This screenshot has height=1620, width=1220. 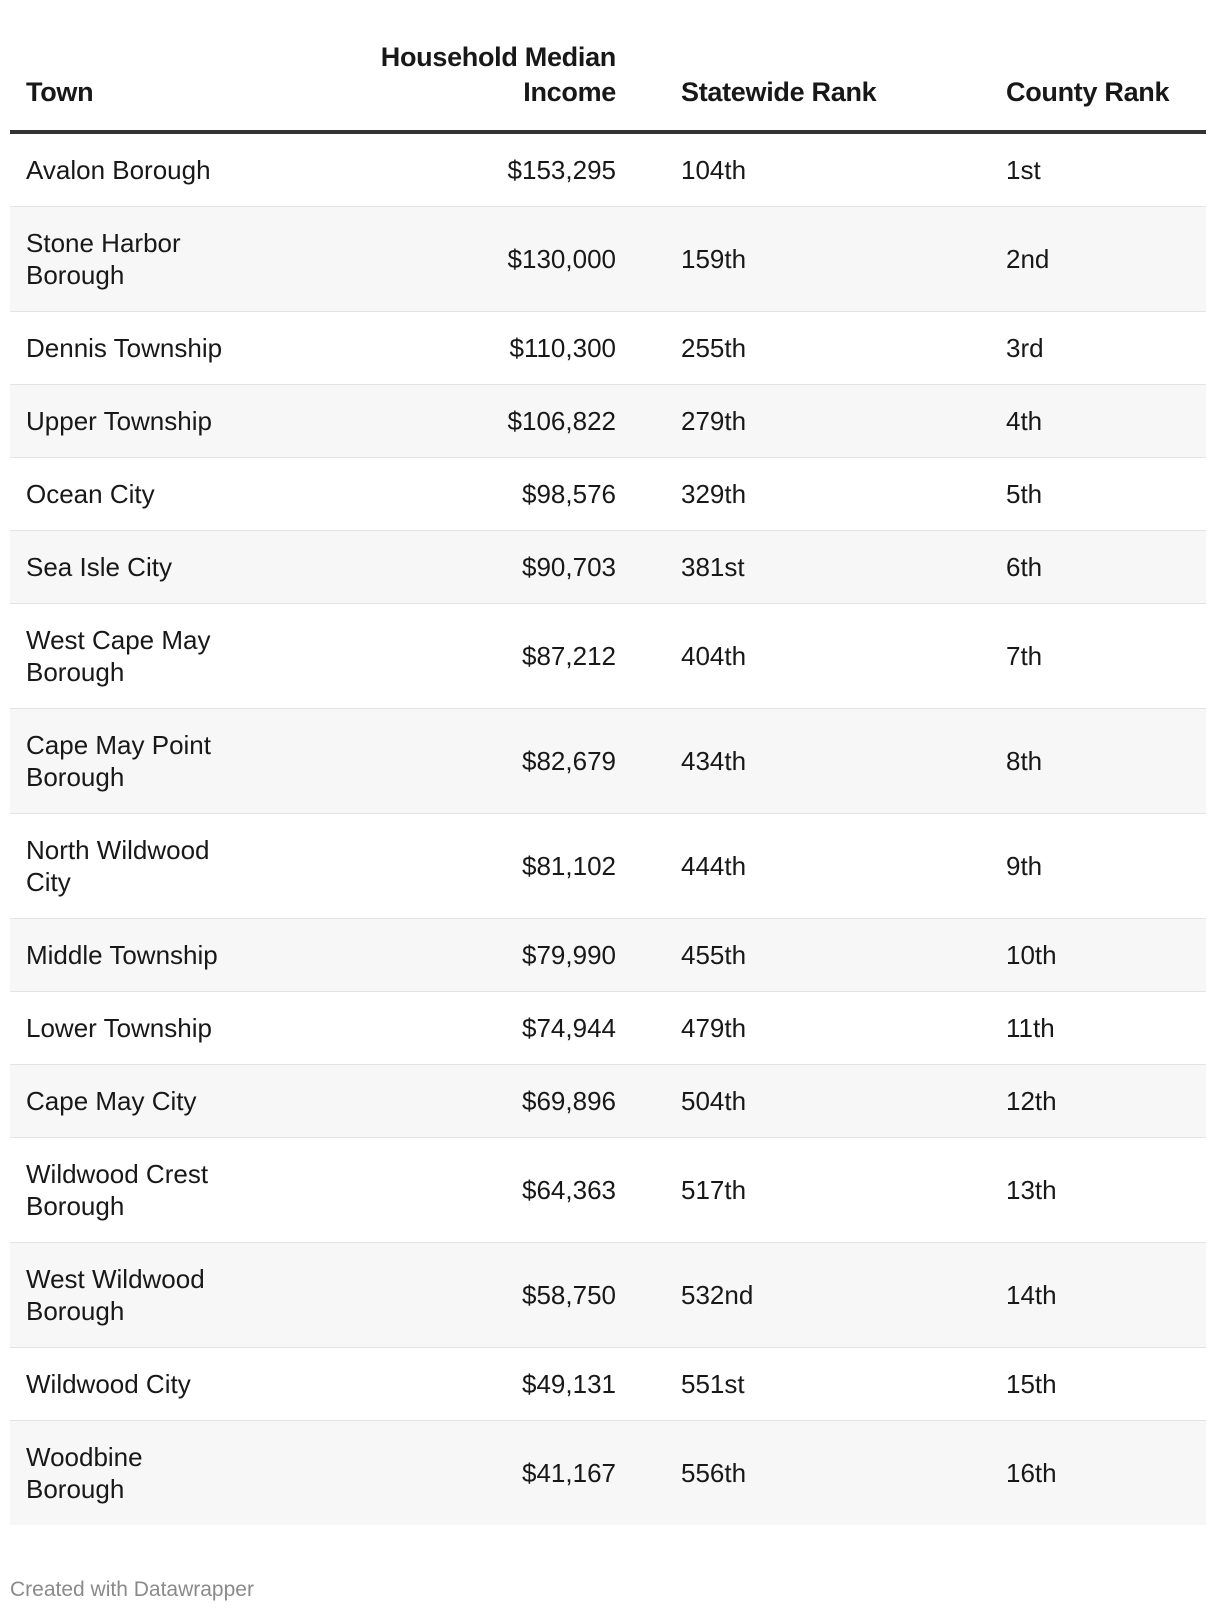 I want to click on town-cell: Lower Township, so click(x=168, y=1028).